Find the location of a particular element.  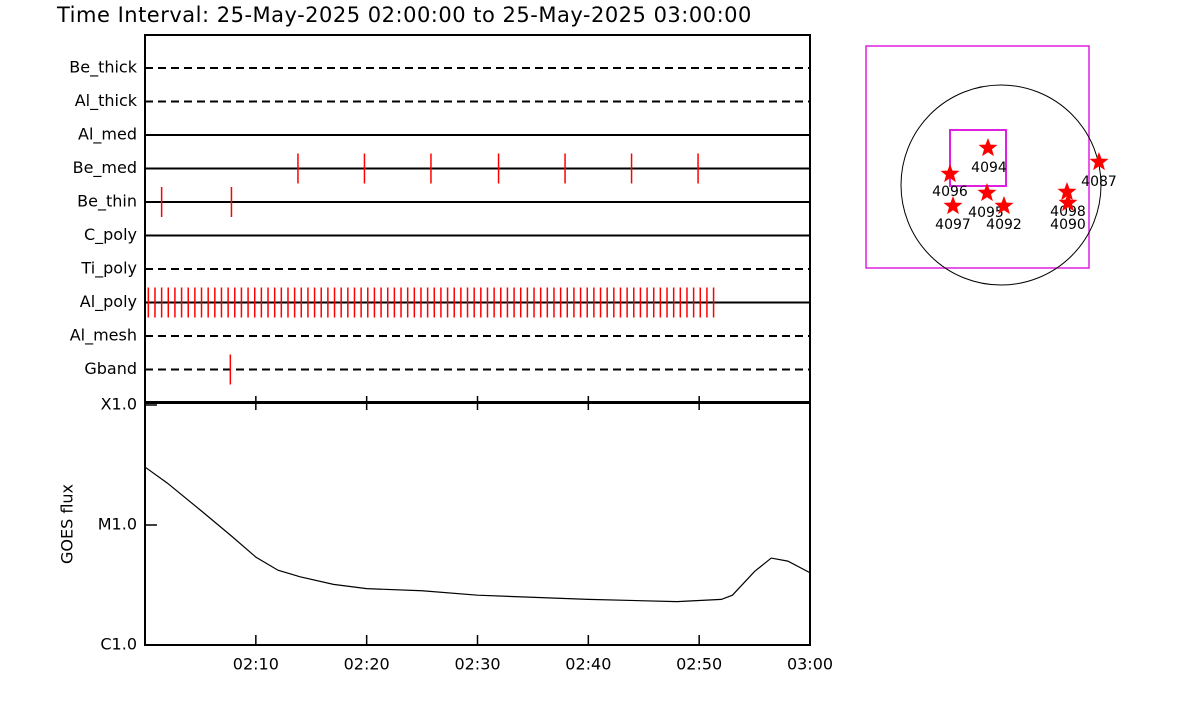

filter-label: Al_mesh is located at coordinates (103, 336).